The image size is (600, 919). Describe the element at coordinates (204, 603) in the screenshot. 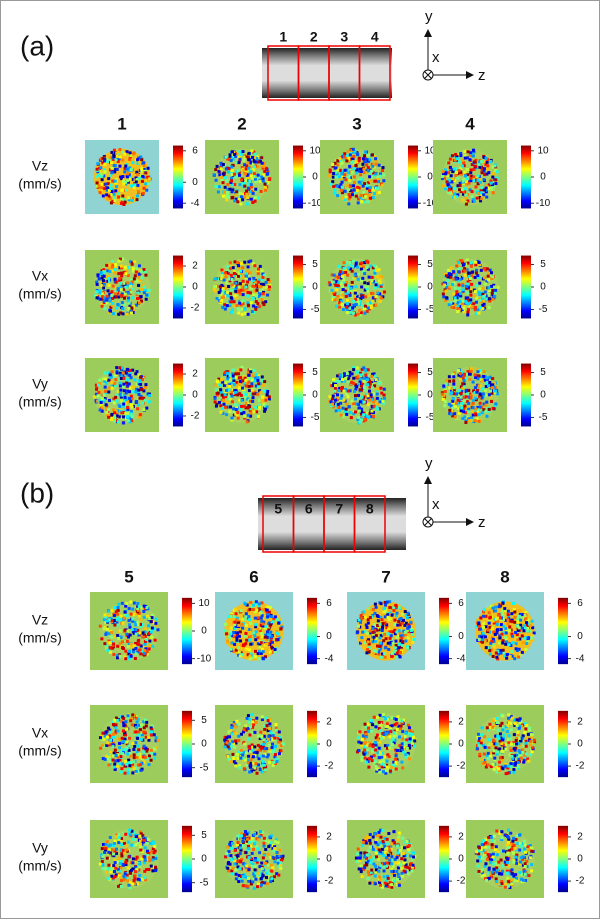

I see `colorbar-tick-label: 10` at that location.